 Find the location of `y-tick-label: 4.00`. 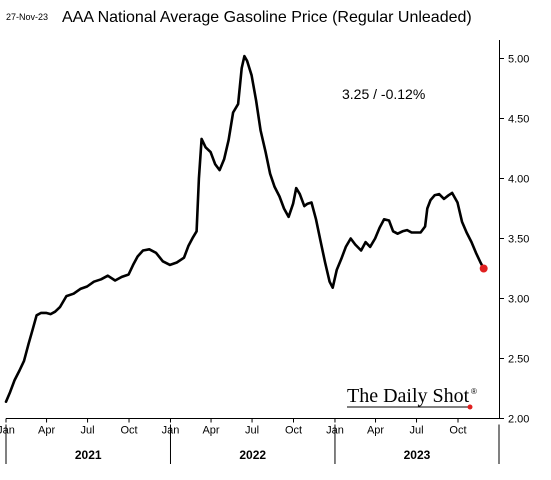

y-tick-label: 4.00 is located at coordinates (518, 180).